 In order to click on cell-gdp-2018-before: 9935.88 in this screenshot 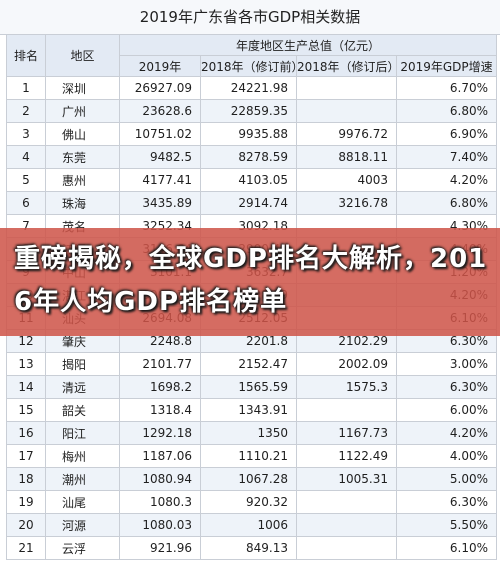, I will do `click(248, 134)`.